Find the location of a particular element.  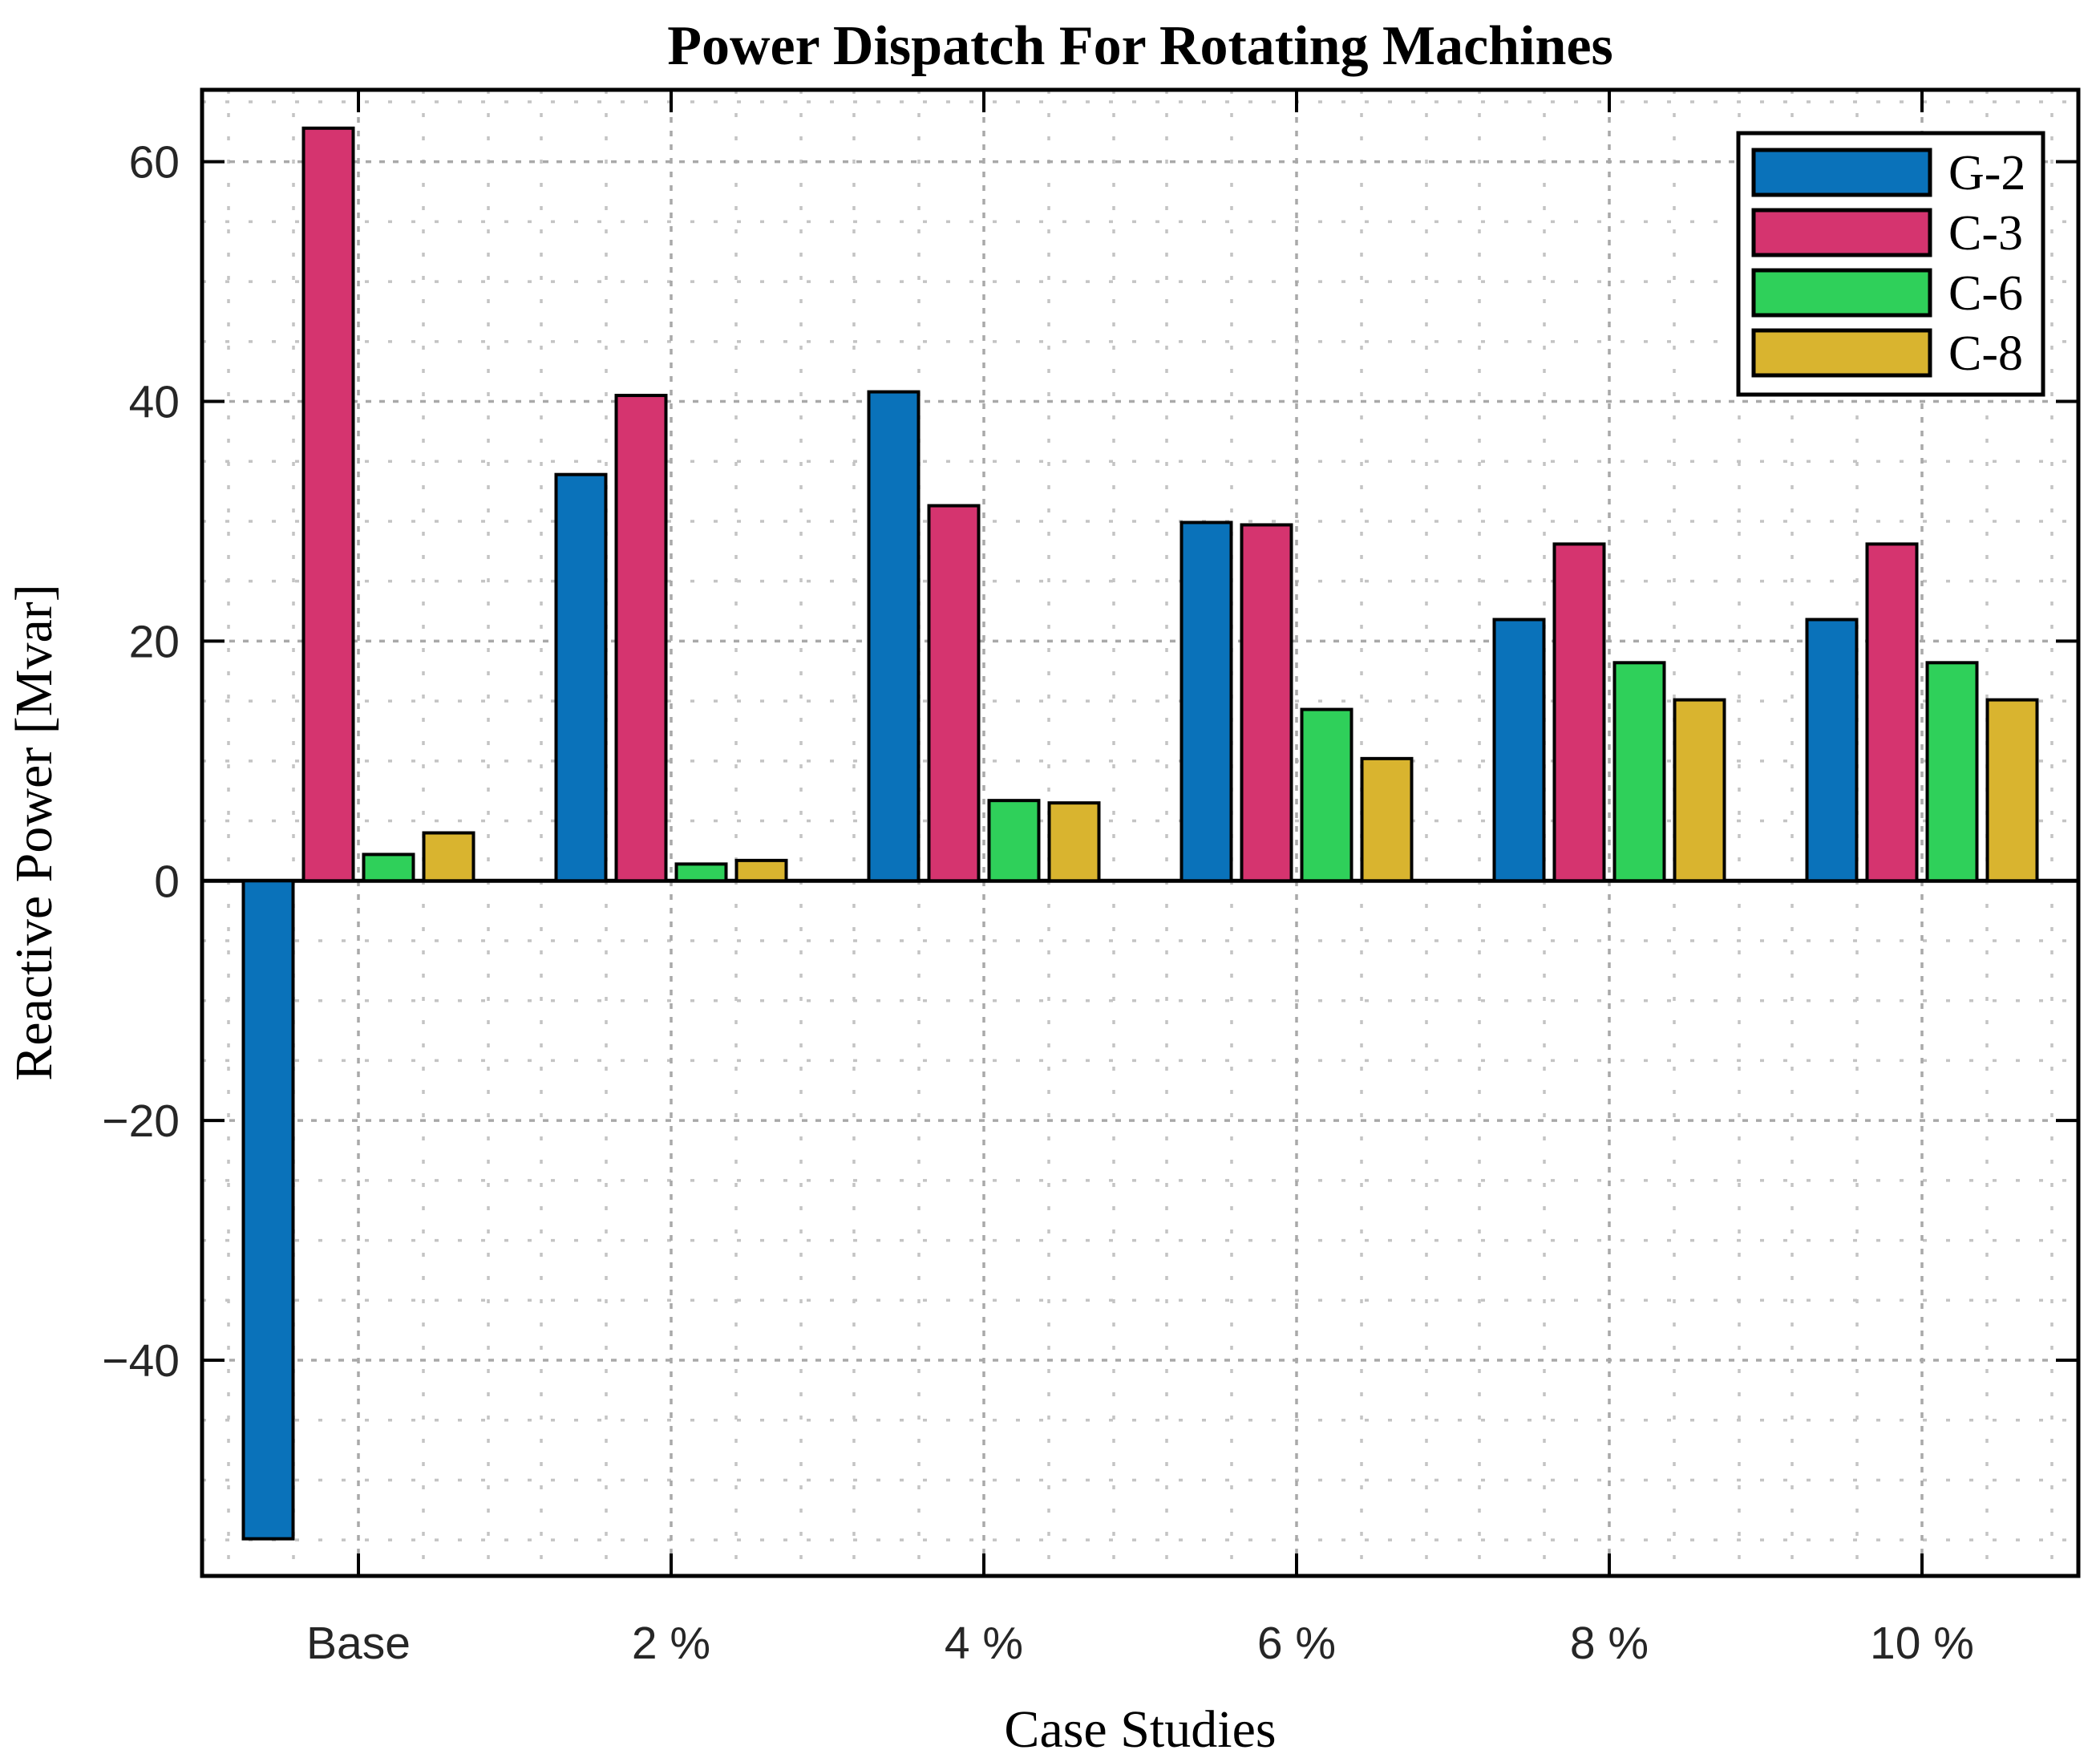

legend-label-c-8: C-8 is located at coordinates (1986, 353).